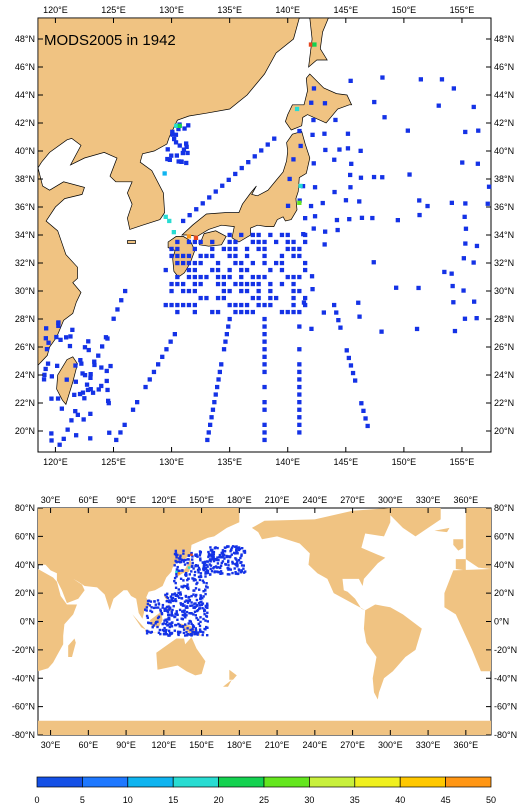 This screenshot has height=808, width=529. I want to click on lat-tick-label-right: 60°N, so click(504, 536).